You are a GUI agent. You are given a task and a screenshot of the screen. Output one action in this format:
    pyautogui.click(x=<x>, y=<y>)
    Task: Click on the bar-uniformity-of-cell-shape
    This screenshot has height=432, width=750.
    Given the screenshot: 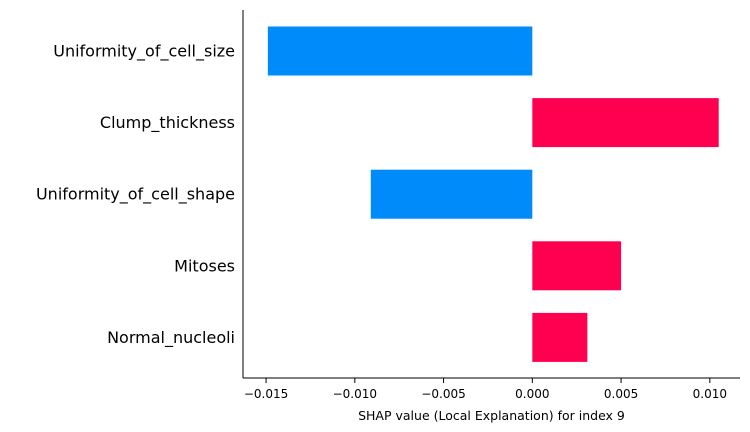 What is the action you would take?
    pyautogui.click(x=451, y=194)
    